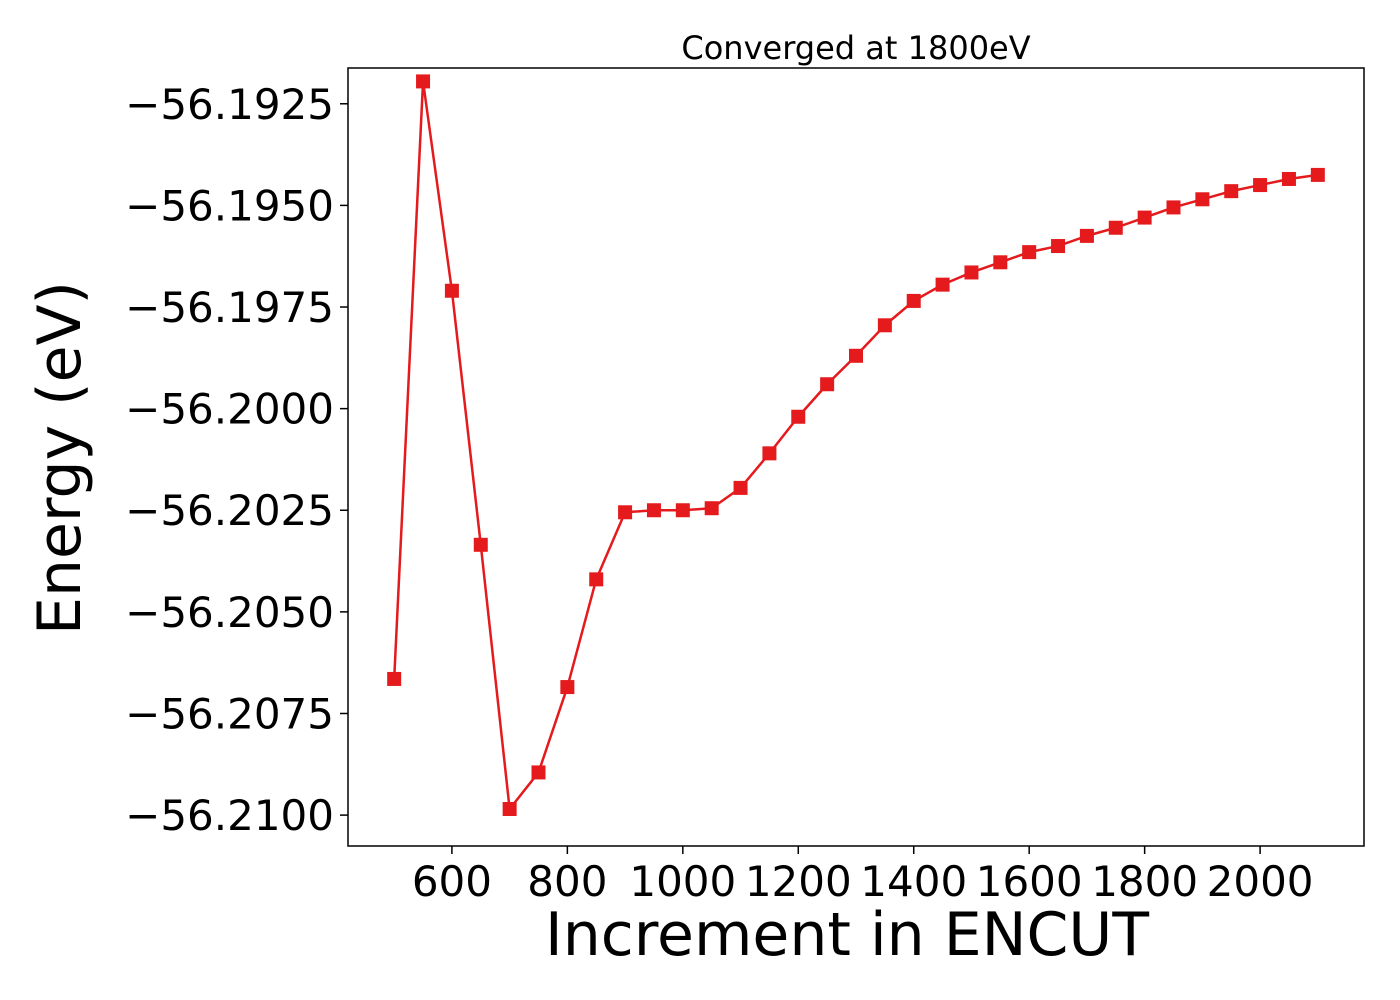 Image resolution: width=1400 pixels, height=1000 pixels. I want to click on y-tick-label: −56.1975, so click(229, 307).